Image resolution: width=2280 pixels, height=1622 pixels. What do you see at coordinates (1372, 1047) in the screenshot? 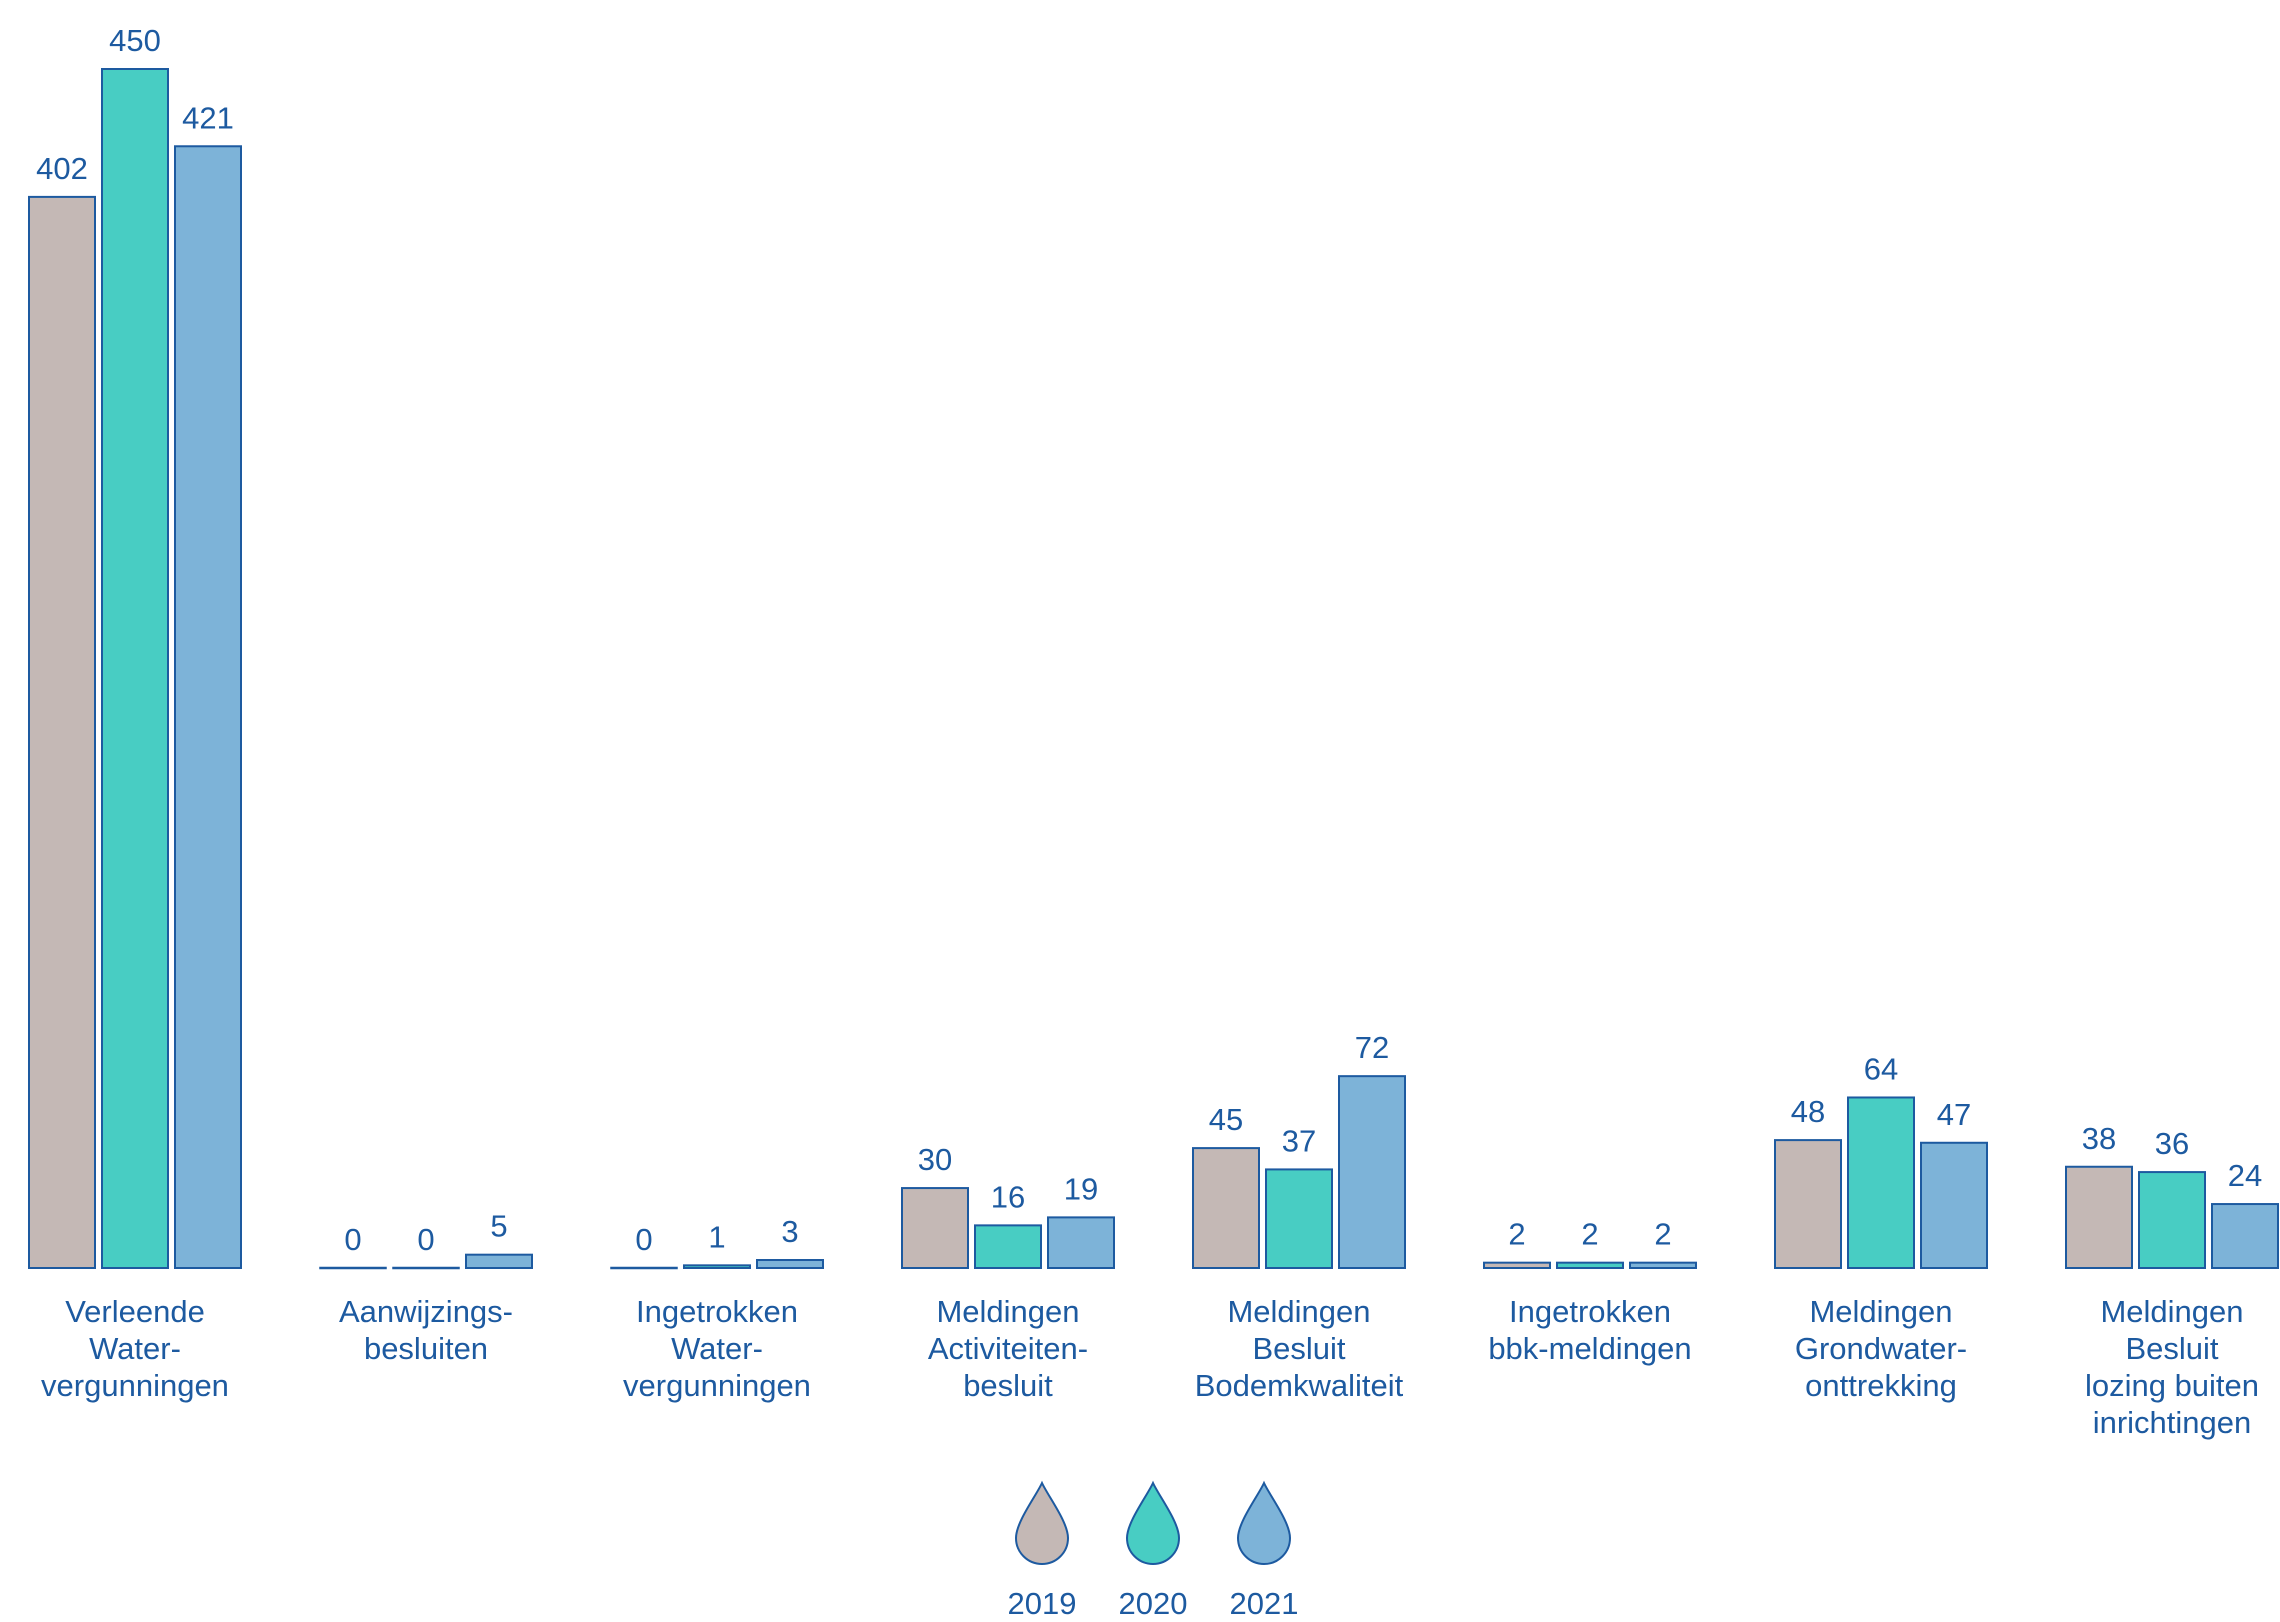
I see `value-label-2021-4: 72` at bounding box center [1372, 1047].